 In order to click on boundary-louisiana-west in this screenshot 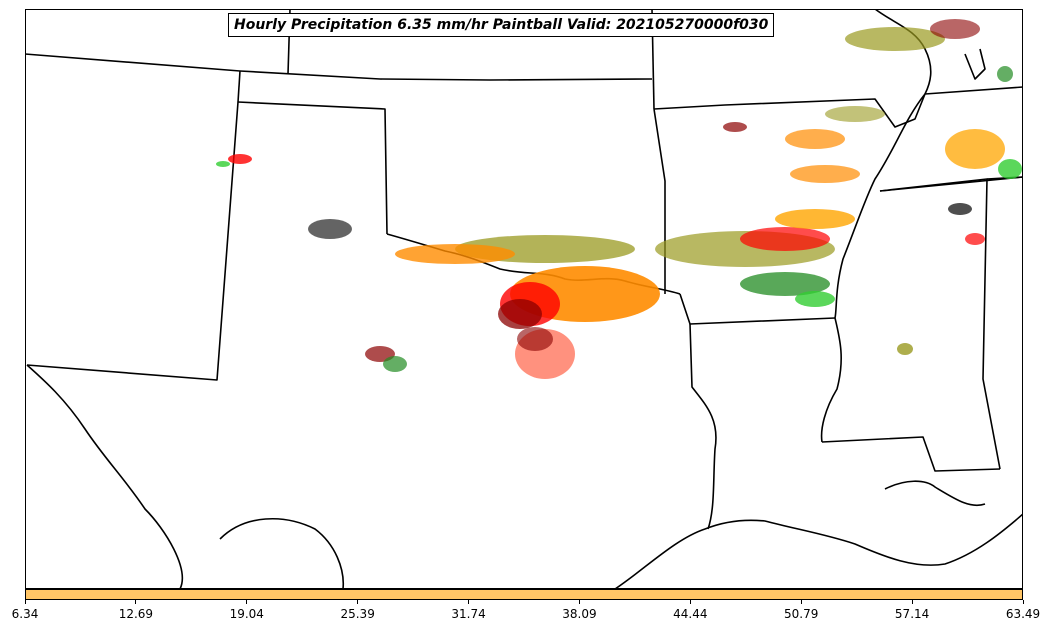, I will do `click(703, 426)`.